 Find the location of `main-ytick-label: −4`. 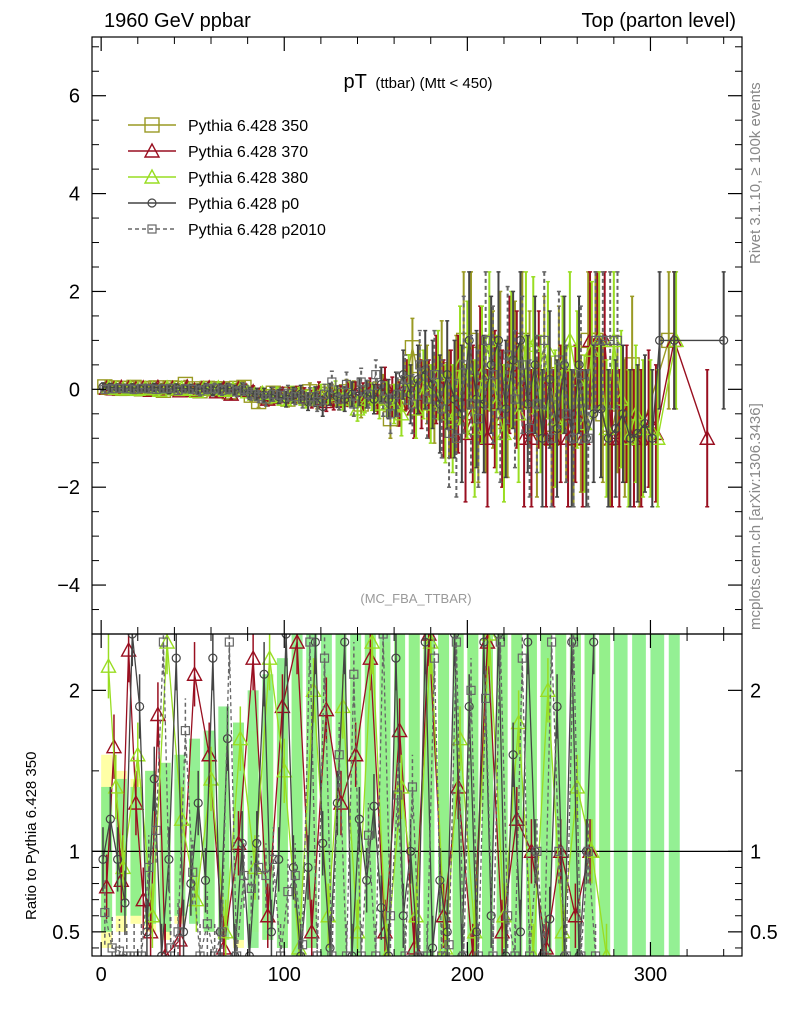

main-ytick-label: −4 is located at coordinates (68, 586).